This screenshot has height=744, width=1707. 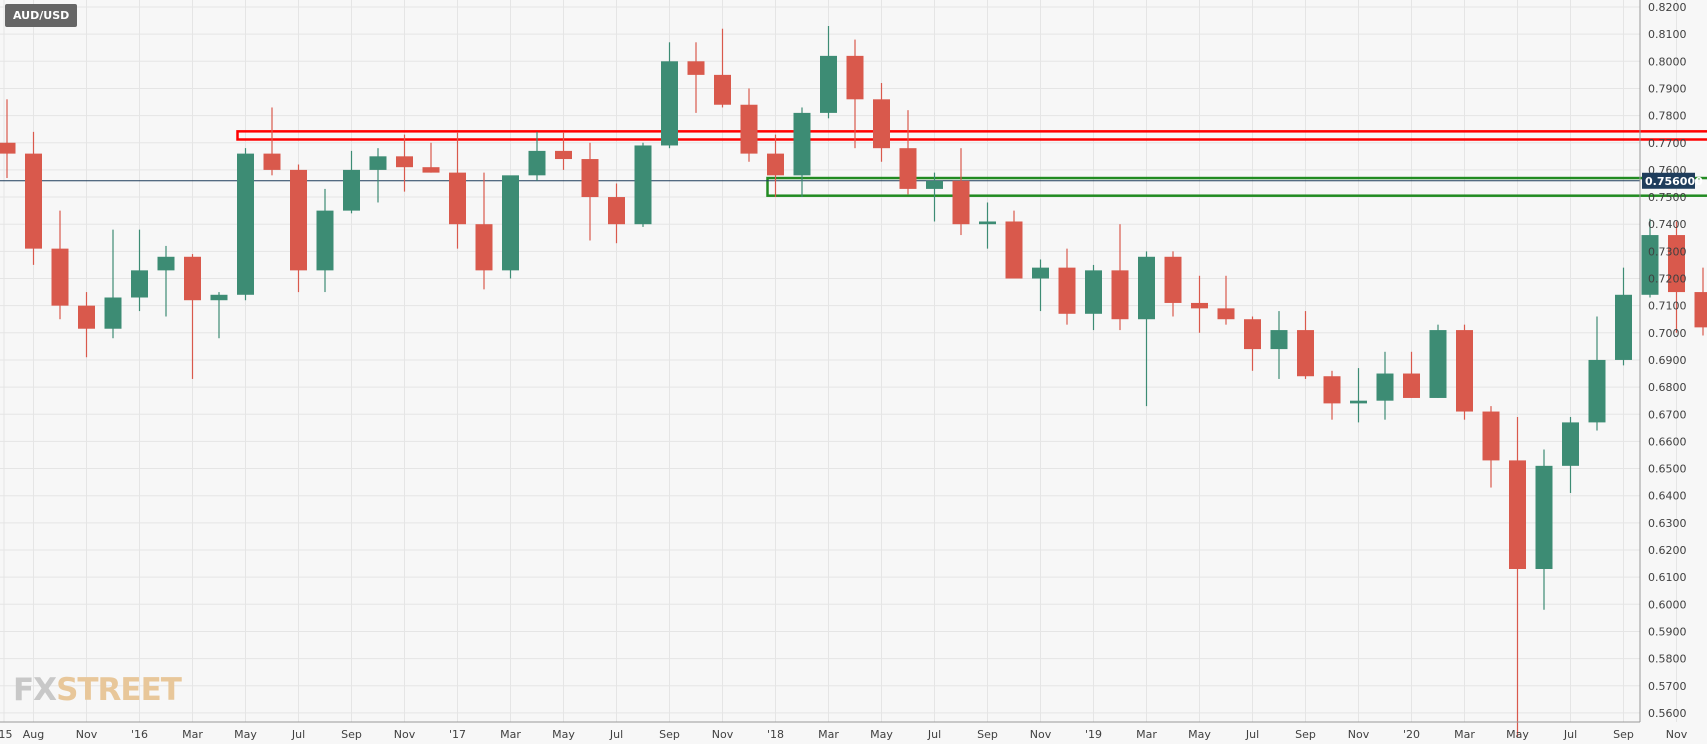 What do you see at coordinates (41, 15) in the screenshot?
I see `symbol-label: AUD/USD` at bounding box center [41, 15].